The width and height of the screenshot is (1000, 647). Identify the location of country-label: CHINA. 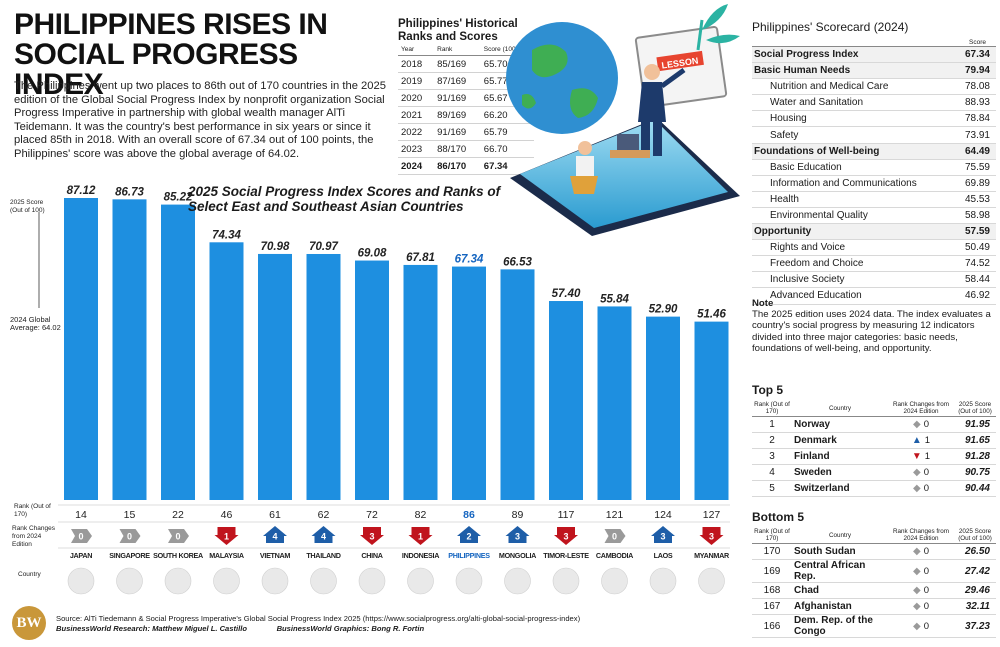
(371, 555).